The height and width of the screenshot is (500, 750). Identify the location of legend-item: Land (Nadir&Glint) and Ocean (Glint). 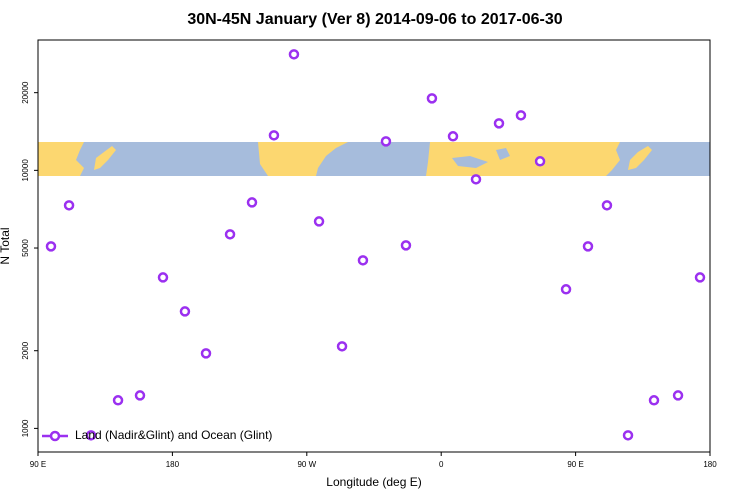
(157, 435).